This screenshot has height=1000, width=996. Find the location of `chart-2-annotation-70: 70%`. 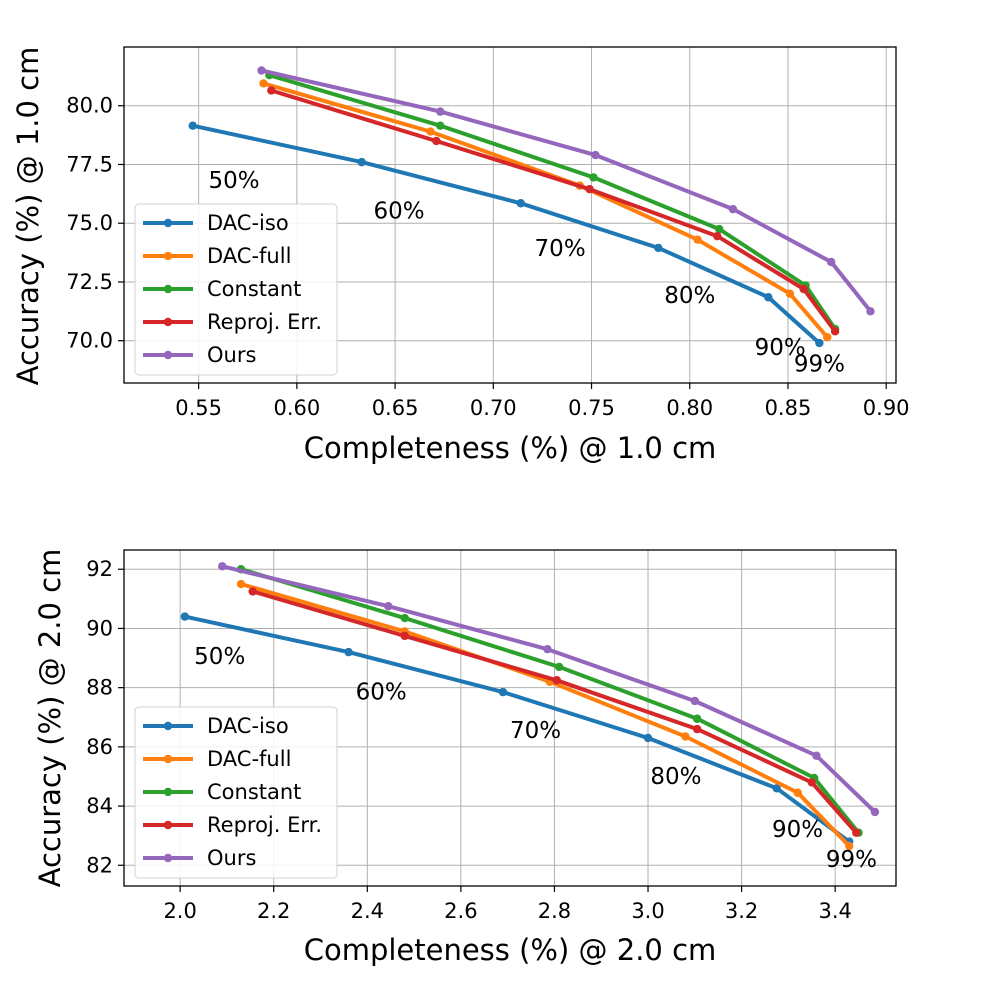

chart-2-annotation-70: 70% is located at coordinates (535, 731).